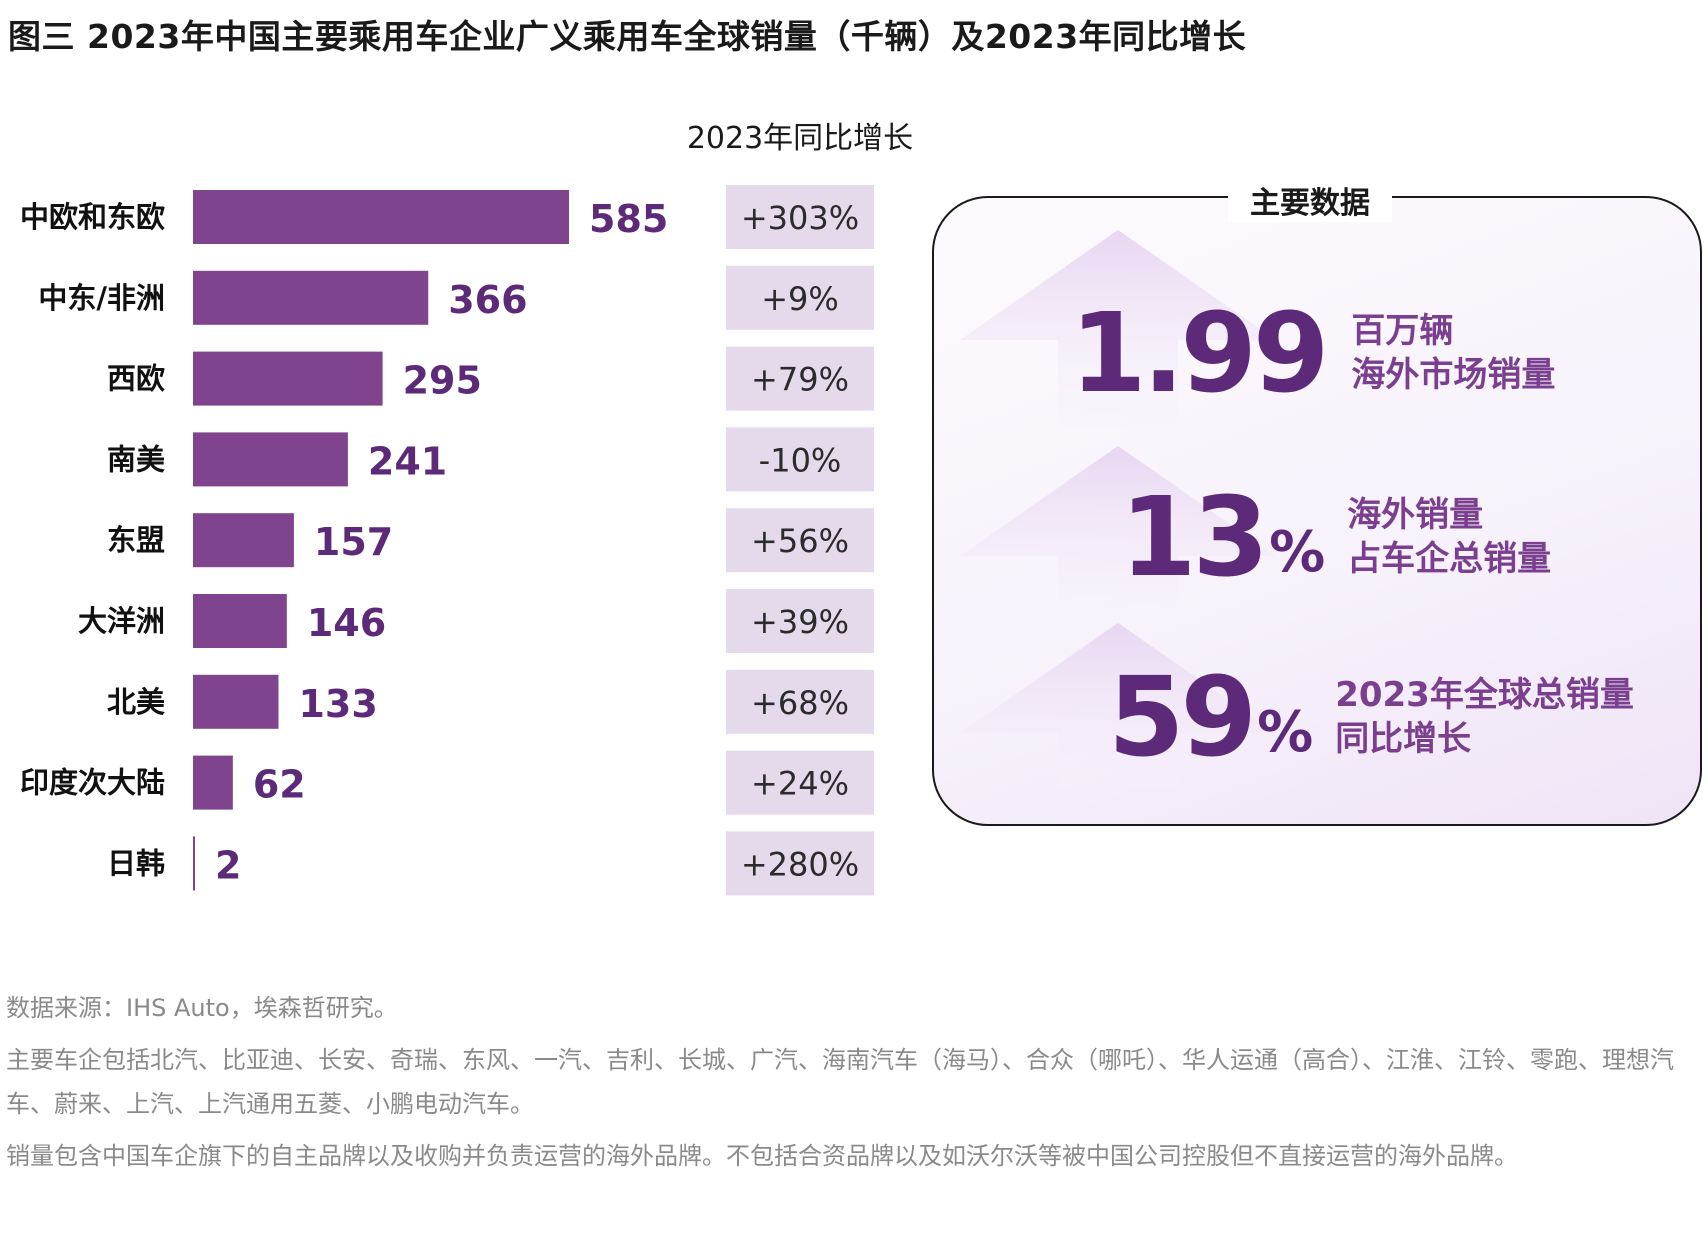 Image resolution: width=1708 pixels, height=1246 pixels. Describe the element at coordinates (228, 865) in the screenshot. I see `value-label: 2` at that location.